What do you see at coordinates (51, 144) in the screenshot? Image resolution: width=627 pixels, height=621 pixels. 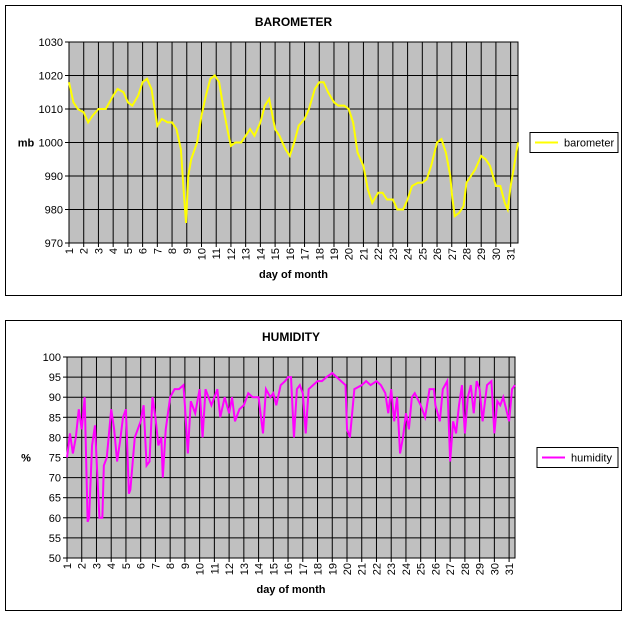 I see `y-tick-label: 1000` at bounding box center [51, 144].